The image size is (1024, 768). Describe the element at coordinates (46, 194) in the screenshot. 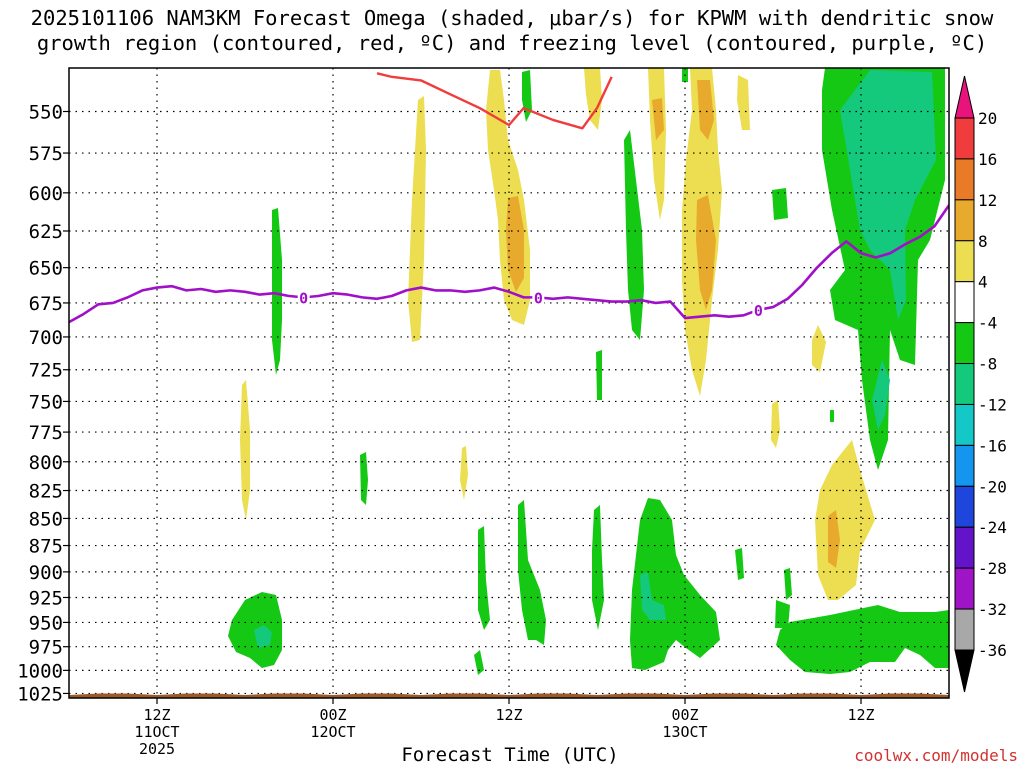

I see `y-tick-label: 600` at that location.